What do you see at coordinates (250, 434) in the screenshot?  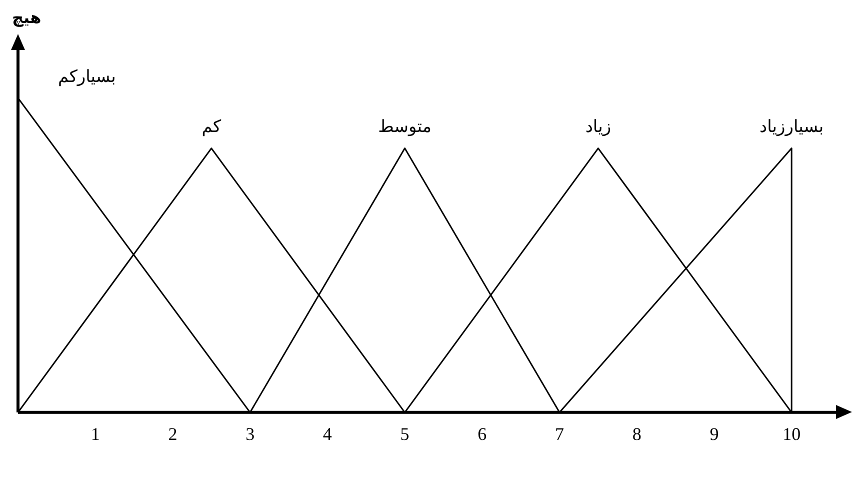 I see `x-tick-label: 3` at bounding box center [250, 434].